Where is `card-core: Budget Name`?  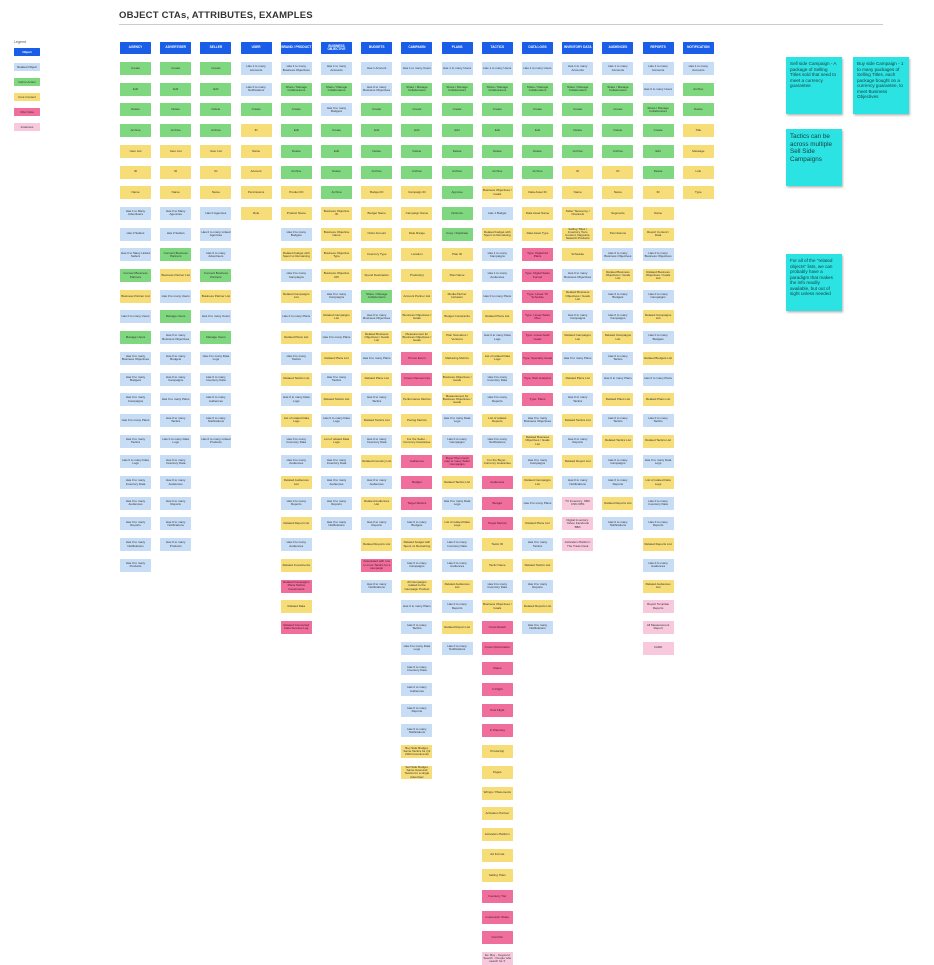 card-core: Budget Name is located at coordinates (377, 213).